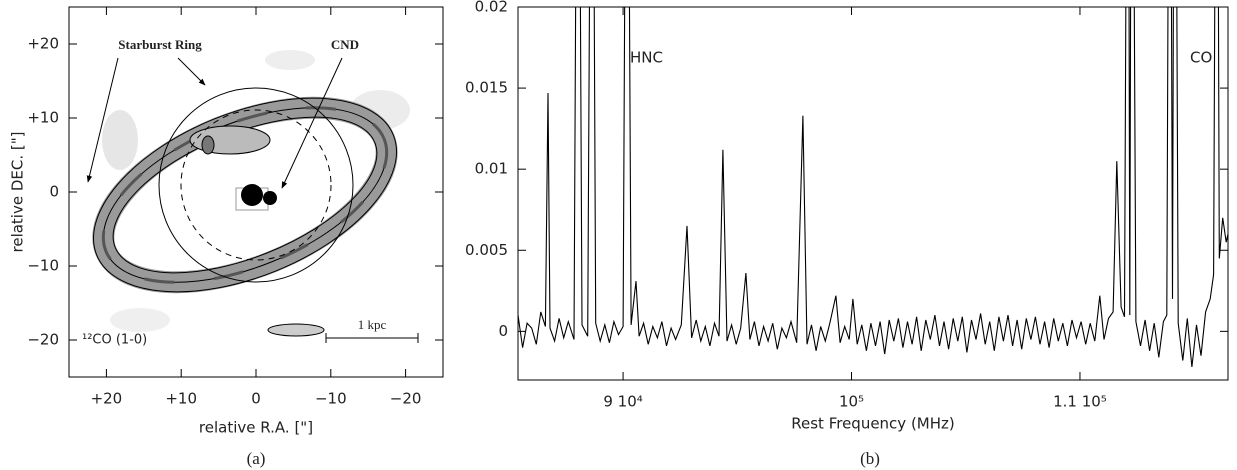  What do you see at coordinates (43, 340) in the screenshot?
I see `y-tick-label: −20` at bounding box center [43, 340].